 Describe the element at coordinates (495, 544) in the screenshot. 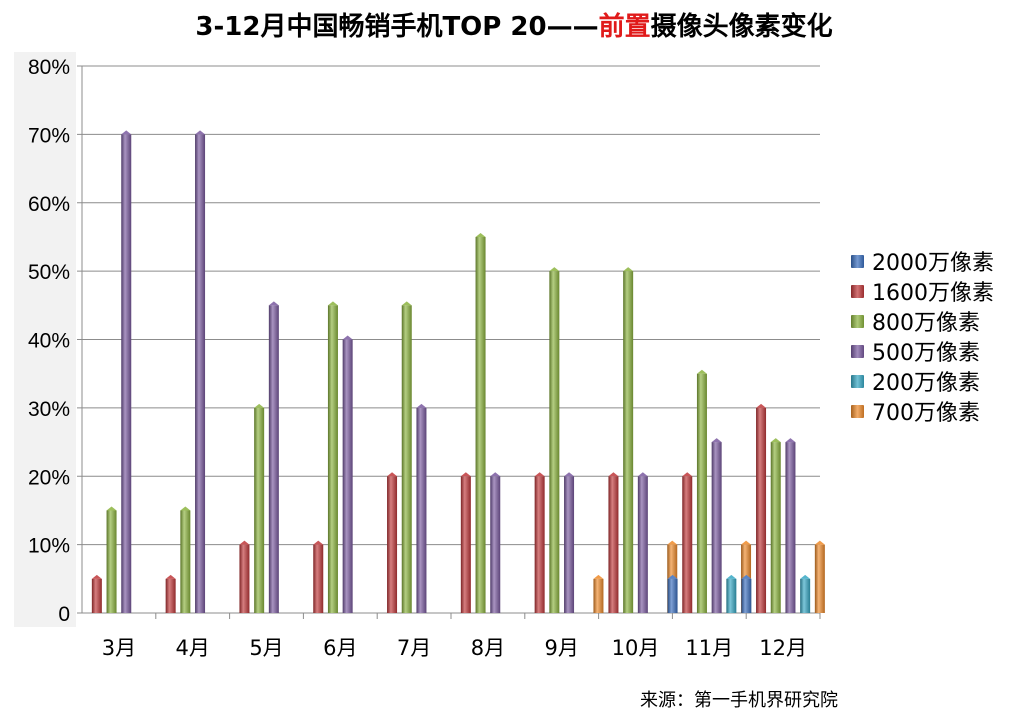

I see `bar-500万像素-8月` at that location.